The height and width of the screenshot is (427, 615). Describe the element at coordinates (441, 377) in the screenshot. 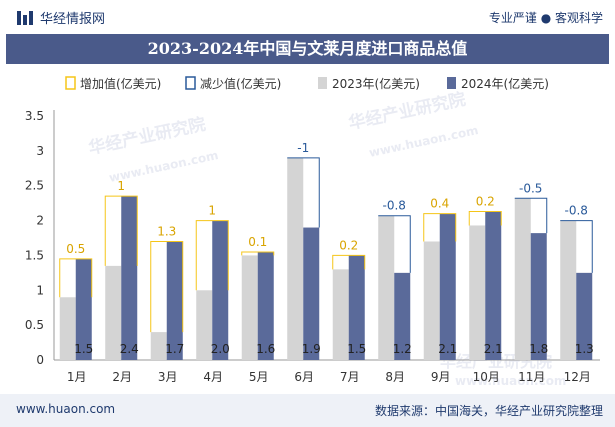

I see `x-tick-label: 9月` at that location.